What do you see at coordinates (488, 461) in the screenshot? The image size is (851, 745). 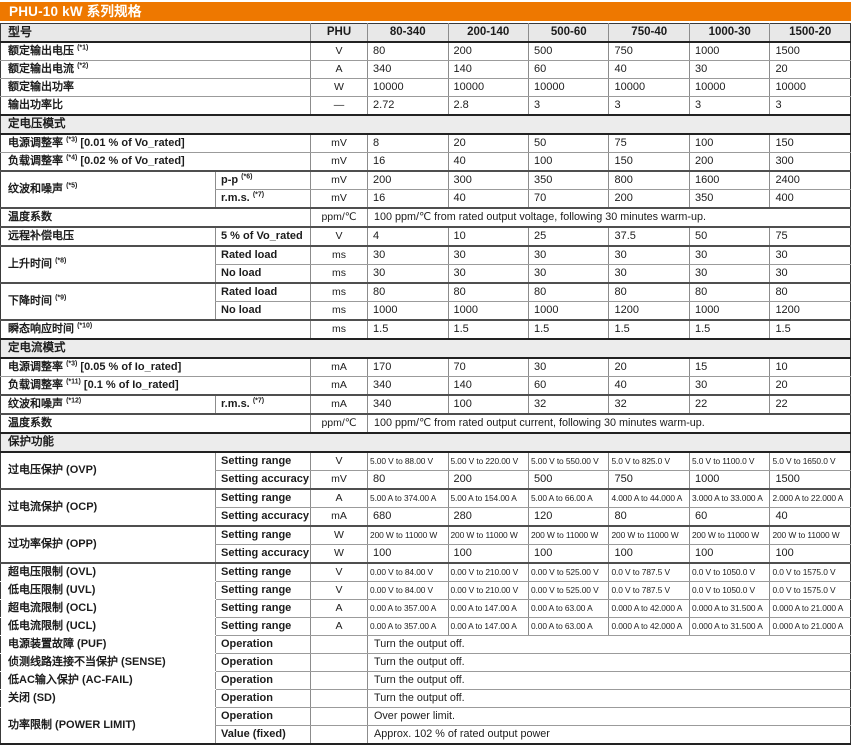 I see `spec-value: 5.00 V to 220.00 V` at bounding box center [488, 461].